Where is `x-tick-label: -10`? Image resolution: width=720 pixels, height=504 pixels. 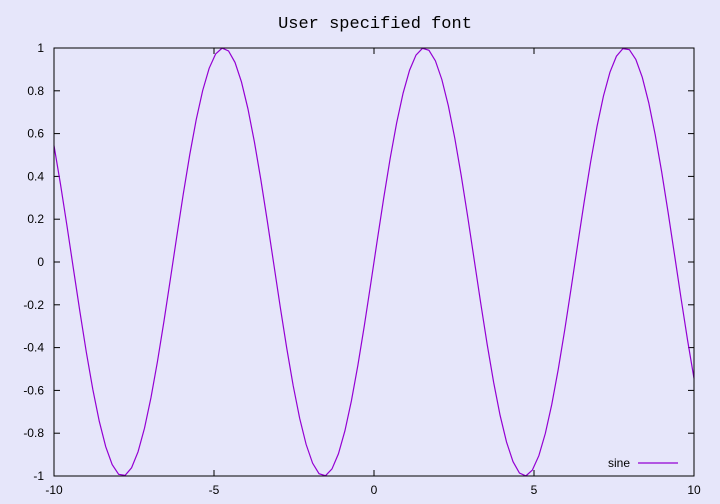 x-tick-label: -10 is located at coordinates (54, 490).